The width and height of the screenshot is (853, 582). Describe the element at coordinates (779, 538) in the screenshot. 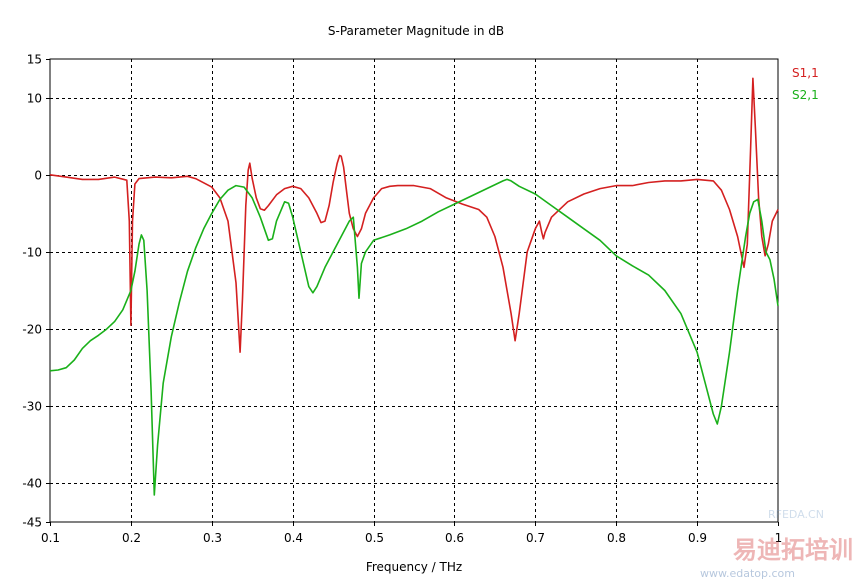

I see `x-tick-label-9: 1` at that location.